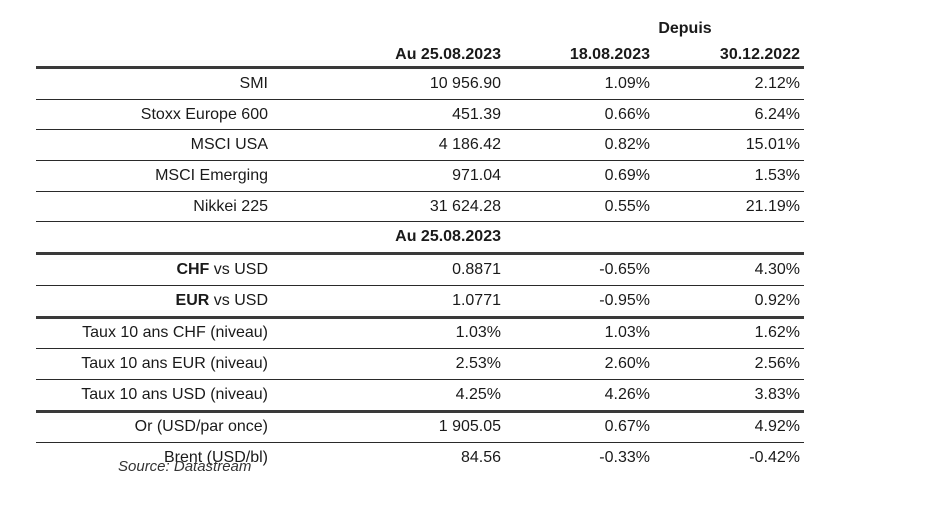  Describe the element at coordinates (627, 394) in the screenshot. I see `row-since-week: 4.26%` at that location.